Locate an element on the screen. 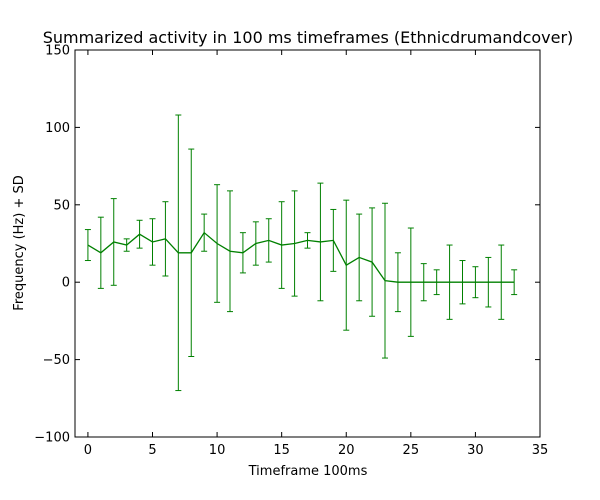 This screenshot has width=600, height=500. x-tick-label: 15 is located at coordinates (281, 450).